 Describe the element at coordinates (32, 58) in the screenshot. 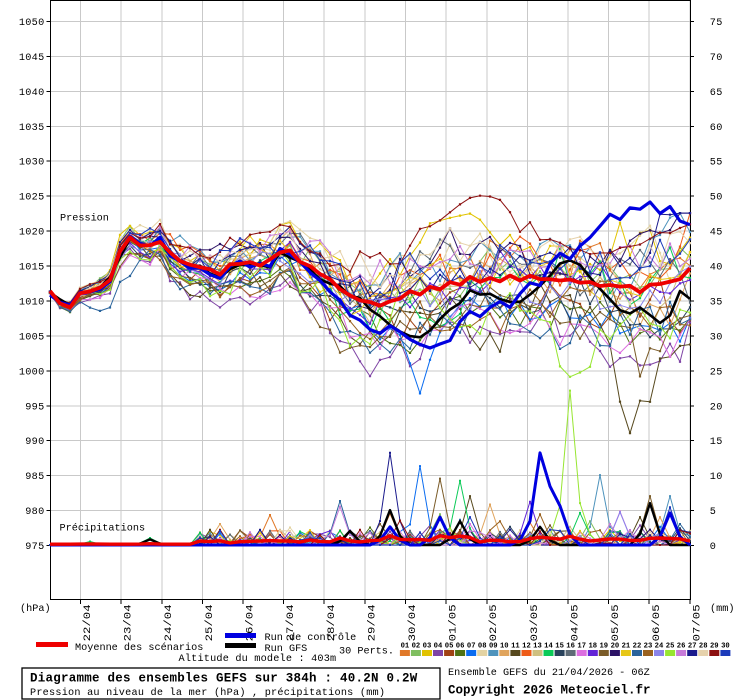

I see `svg-text: 1045` at that location.